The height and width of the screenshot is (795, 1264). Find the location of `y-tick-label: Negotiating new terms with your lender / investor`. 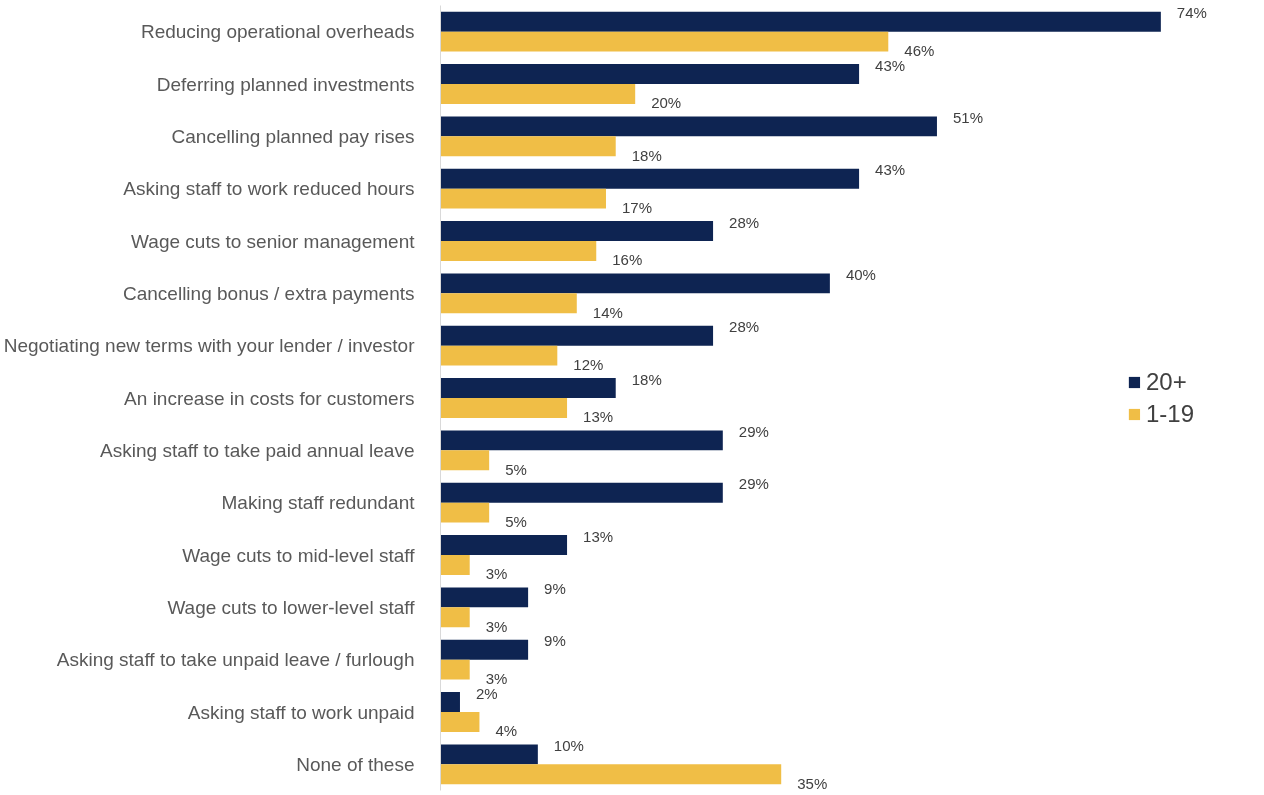

y-tick-label: Negotiating new terms with your lender / investor is located at coordinates (209, 346).